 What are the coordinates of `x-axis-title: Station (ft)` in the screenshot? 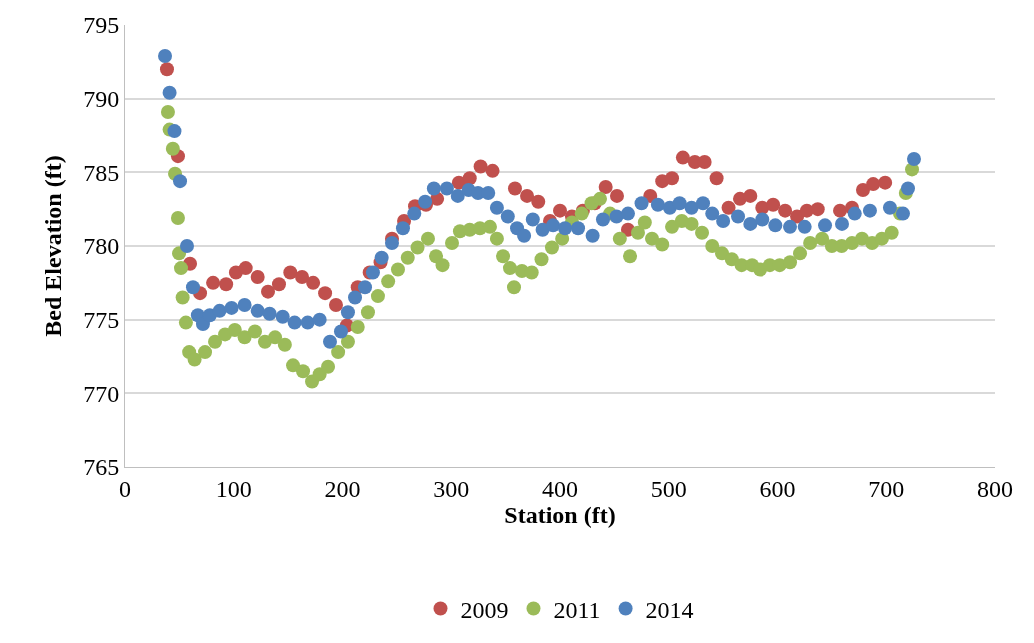 It's located at (560, 514).